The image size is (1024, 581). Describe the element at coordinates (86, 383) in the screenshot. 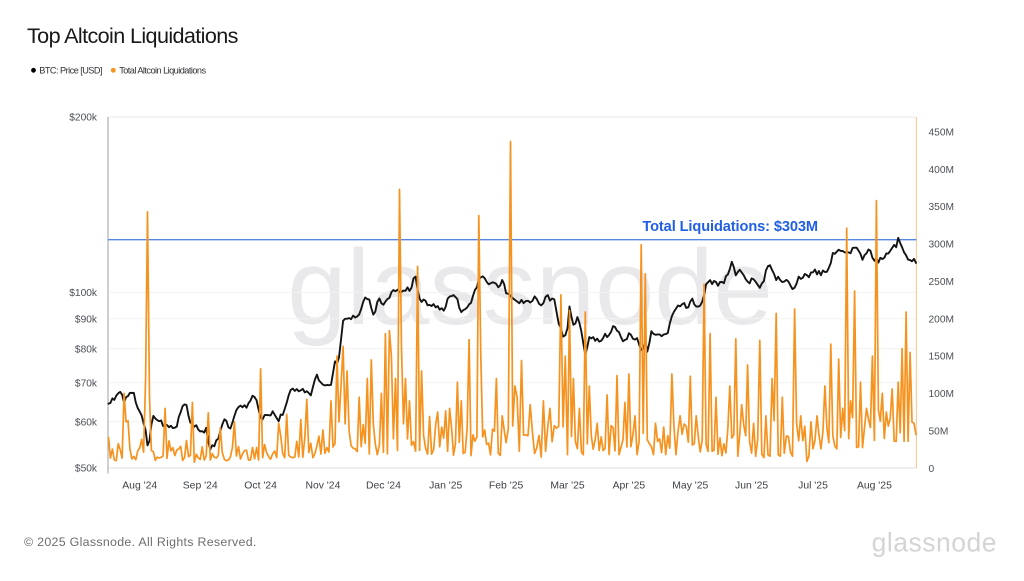

I see `svg-text: $70k` at that location.